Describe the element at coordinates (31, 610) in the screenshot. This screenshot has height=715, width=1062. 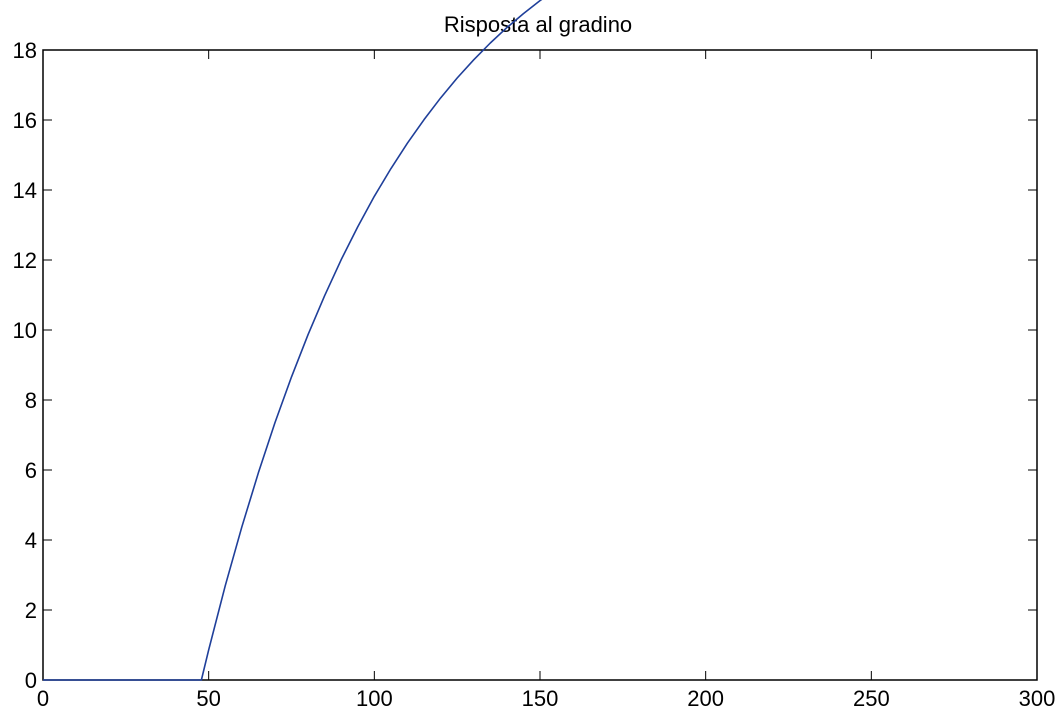
I see `y-tick-label: 2` at that location.